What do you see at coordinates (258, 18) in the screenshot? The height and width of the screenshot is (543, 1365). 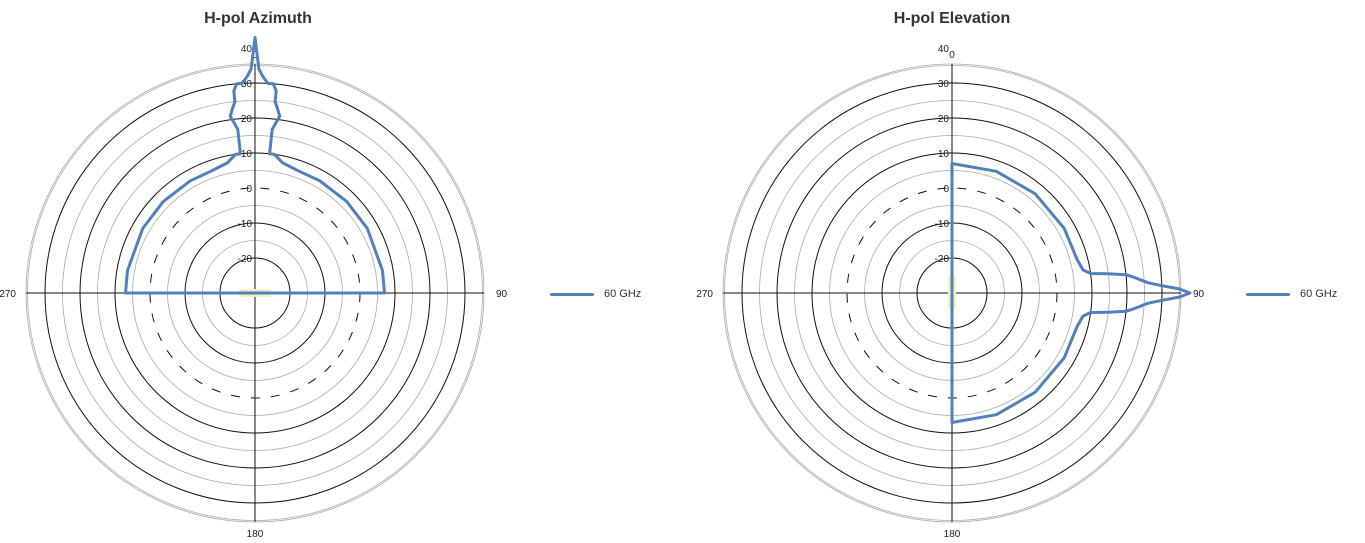 I see `chart-title: H-pol Azimuth` at bounding box center [258, 18].